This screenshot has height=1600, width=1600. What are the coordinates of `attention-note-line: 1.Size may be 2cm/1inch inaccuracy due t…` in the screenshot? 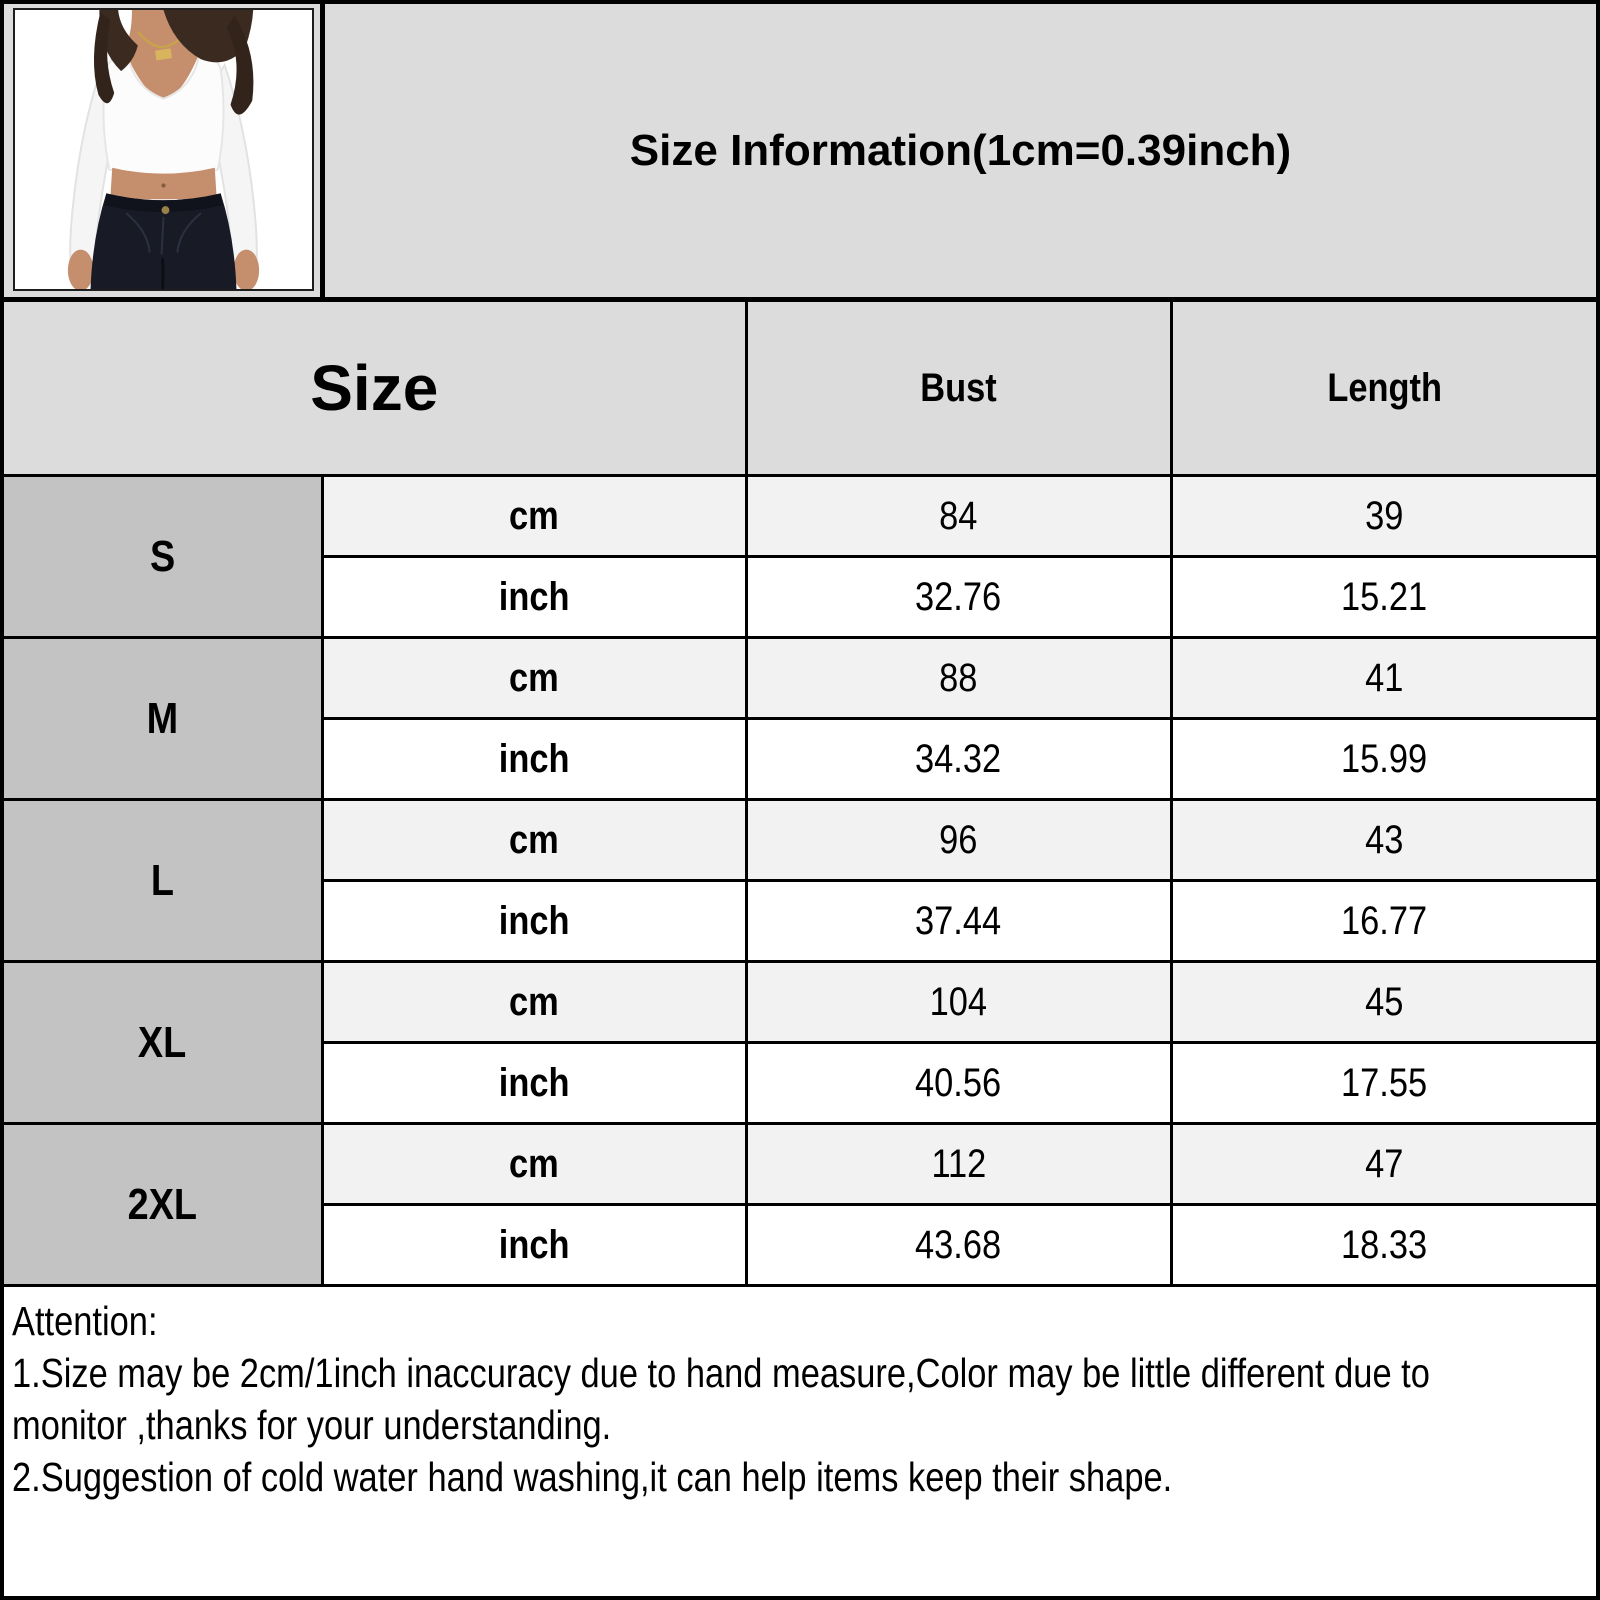 It's located at (721, 1373).